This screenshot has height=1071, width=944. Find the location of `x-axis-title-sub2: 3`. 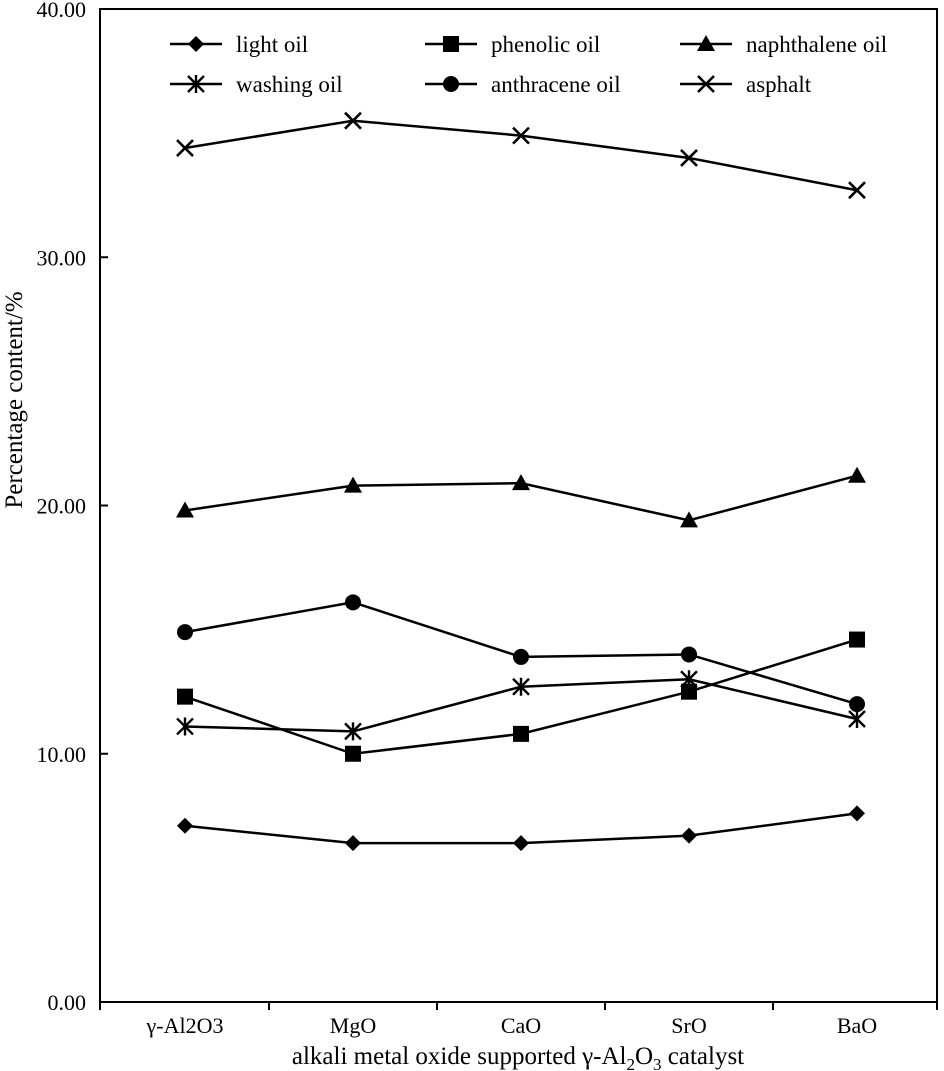

x-axis-title-sub2: 3 is located at coordinates (657, 1063).